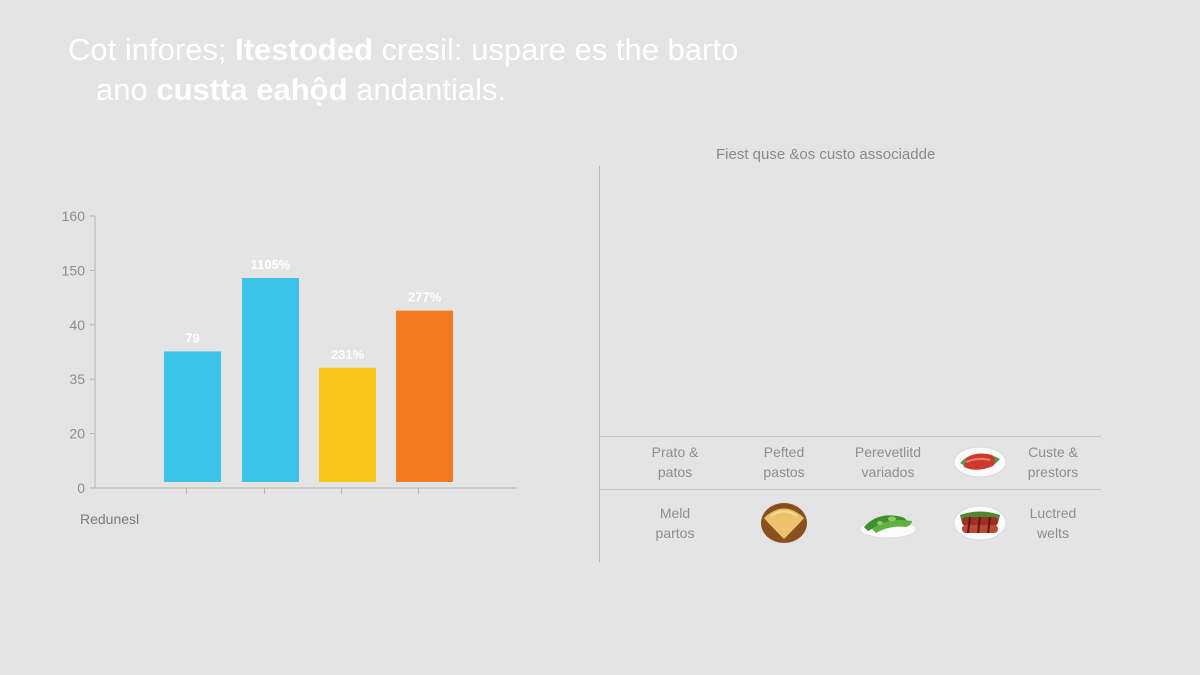 Image resolution: width=1200 pixels, height=675 pixels. Describe the element at coordinates (77, 379) in the screenshot. I see `y-tick-label: 35` at that location.